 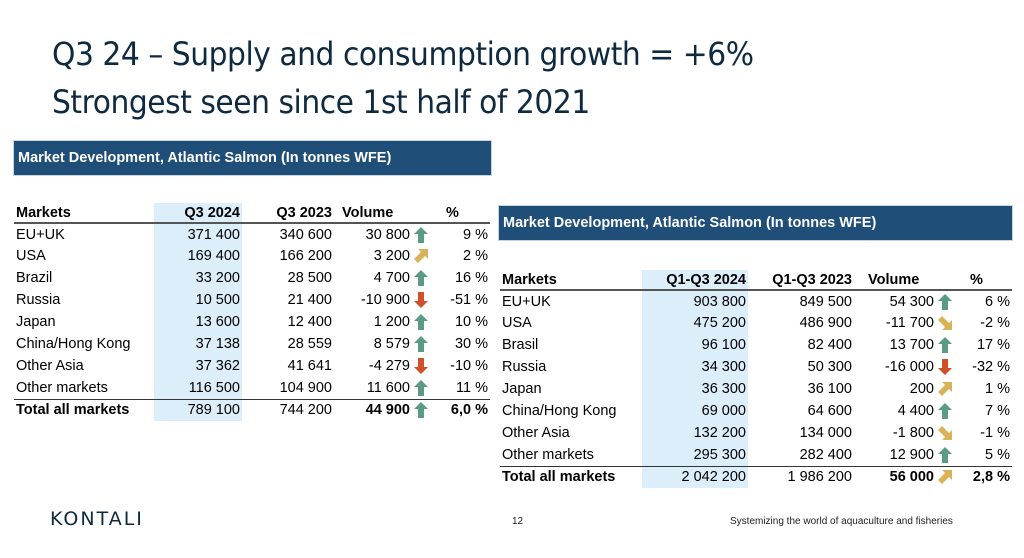 I want to click on volume-change: 4 700, so click(x=382, y=278).